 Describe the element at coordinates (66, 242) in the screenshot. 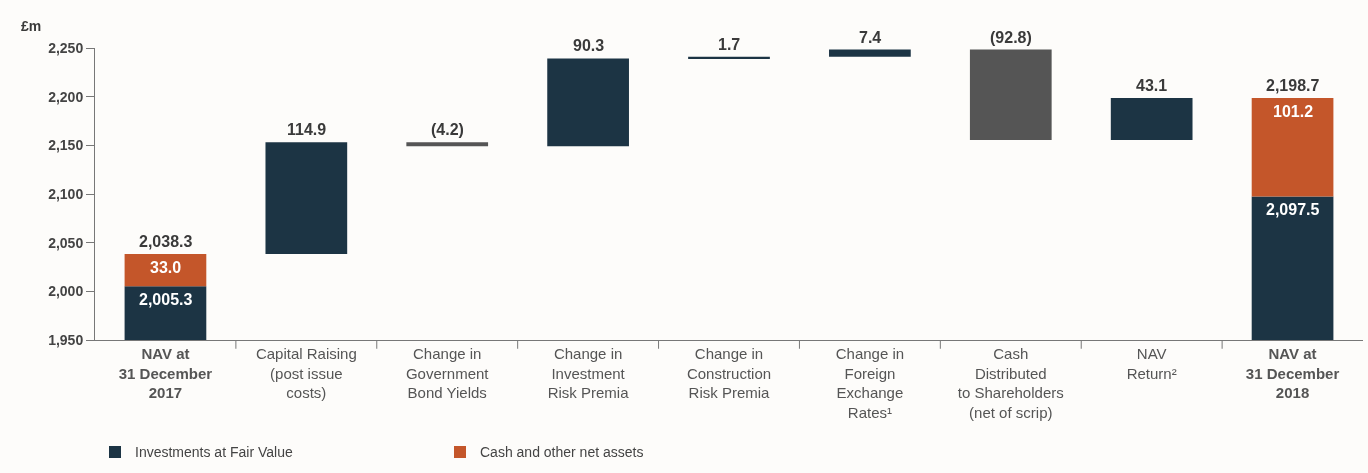

I see `y-tick-label: 2,050` at that location.